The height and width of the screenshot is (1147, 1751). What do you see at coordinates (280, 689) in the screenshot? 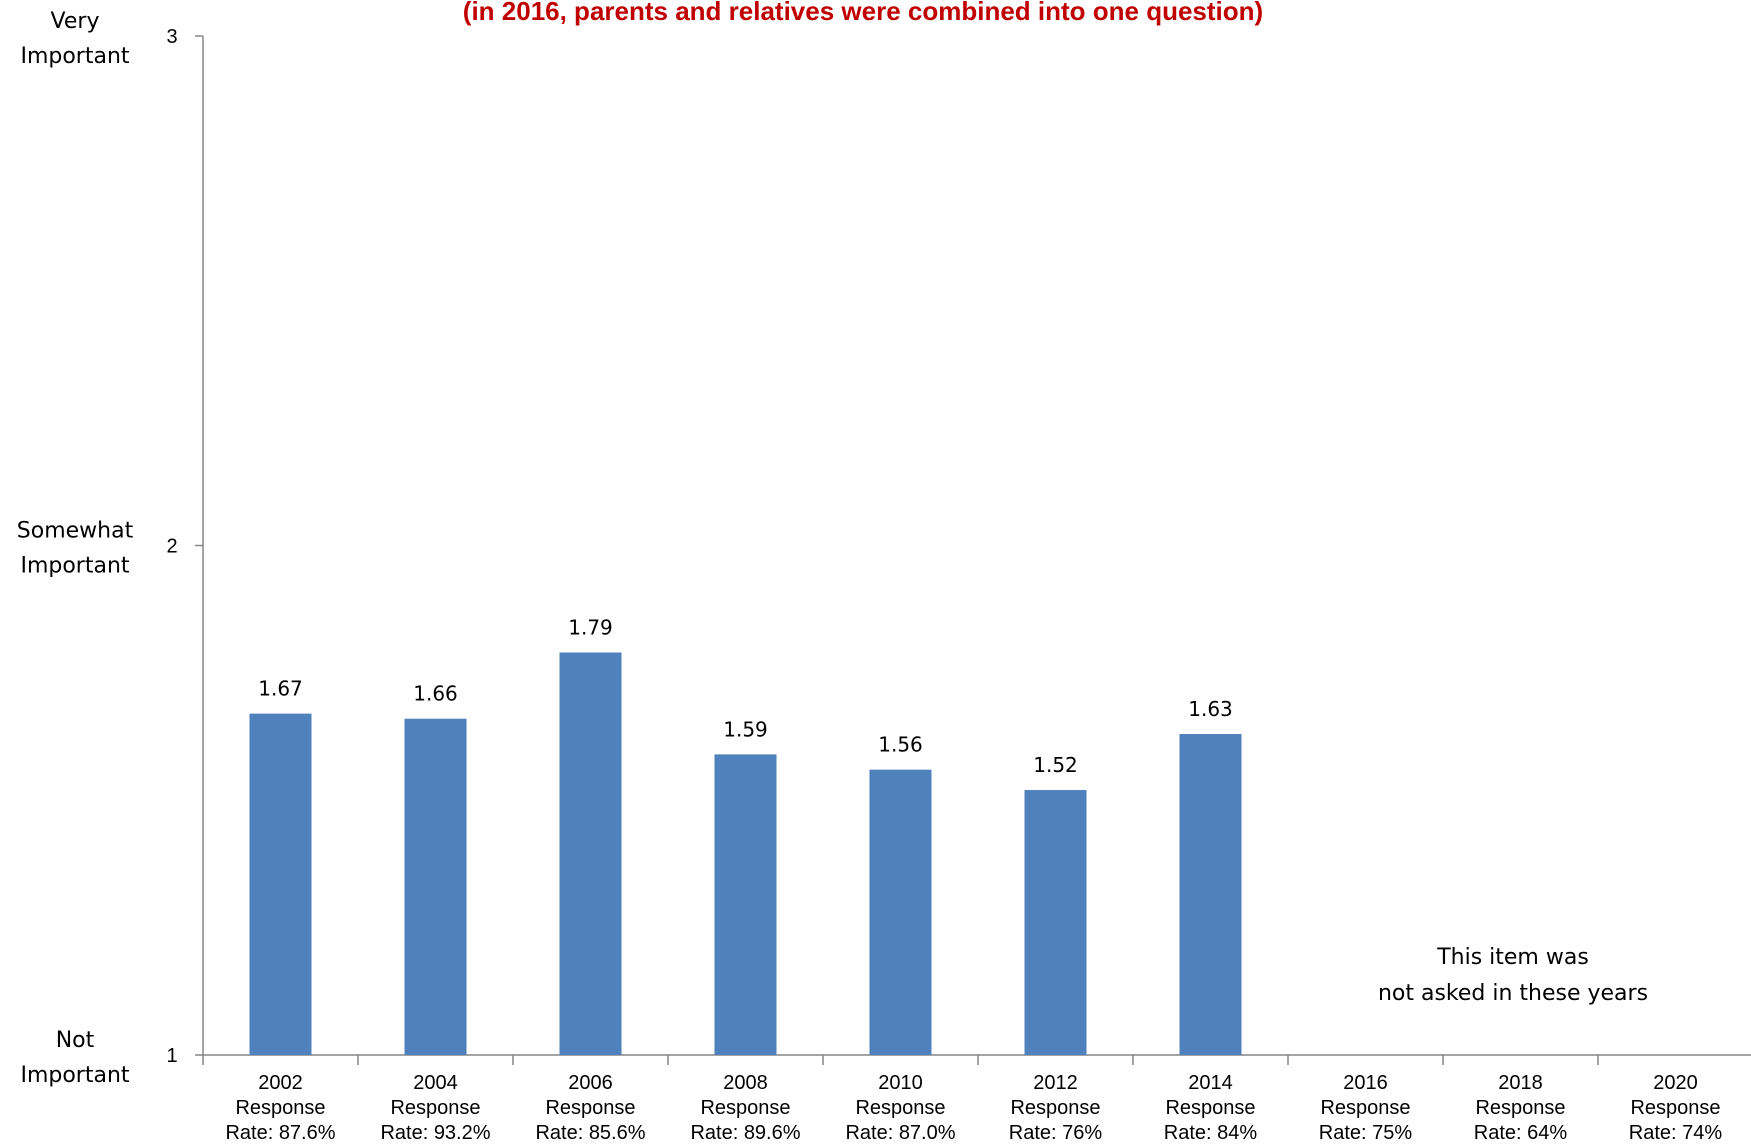
I see `data-label-2002: 1.67` at bounding box center [280, 689].